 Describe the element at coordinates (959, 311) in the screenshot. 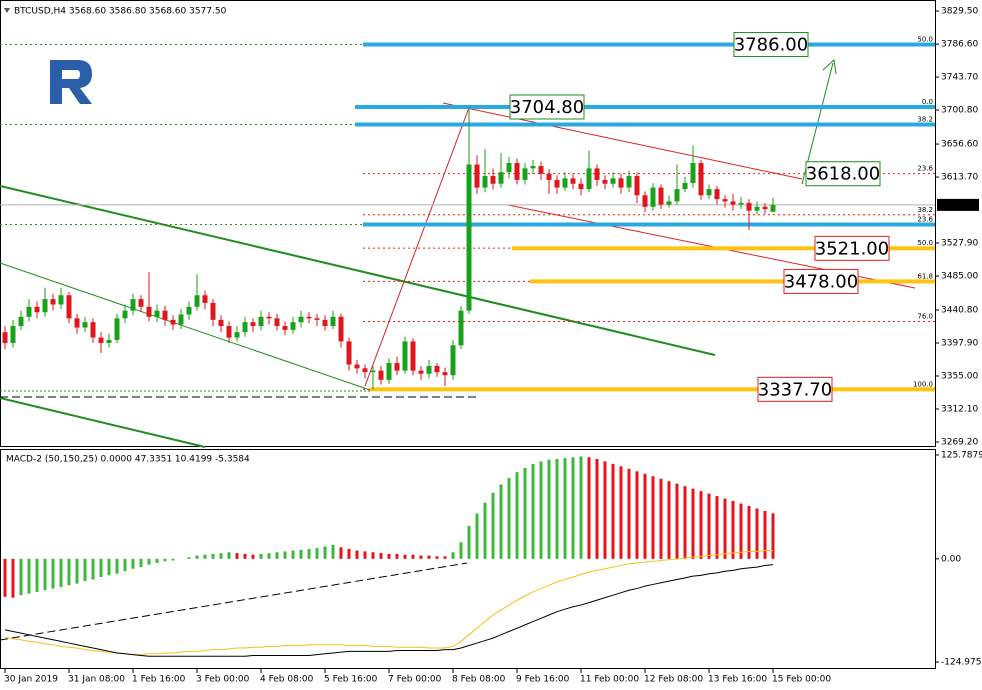

I see `y-tick-label: 3440.80` at that location.